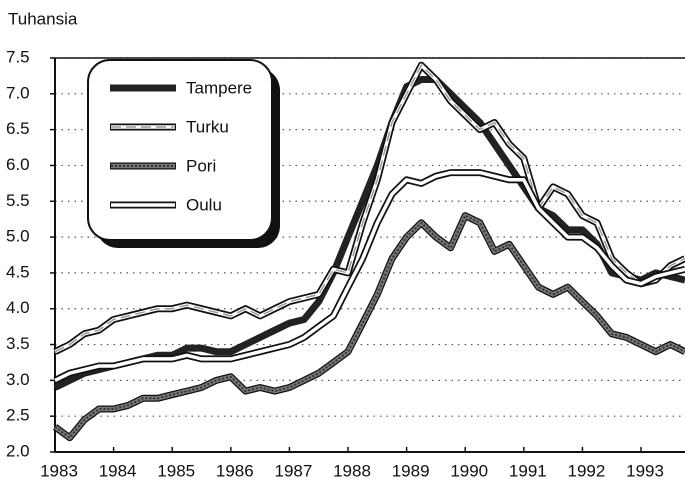 This screenshot has width=685, height=489. I want to click on x-tick-label: 1983, so click(59, 470).